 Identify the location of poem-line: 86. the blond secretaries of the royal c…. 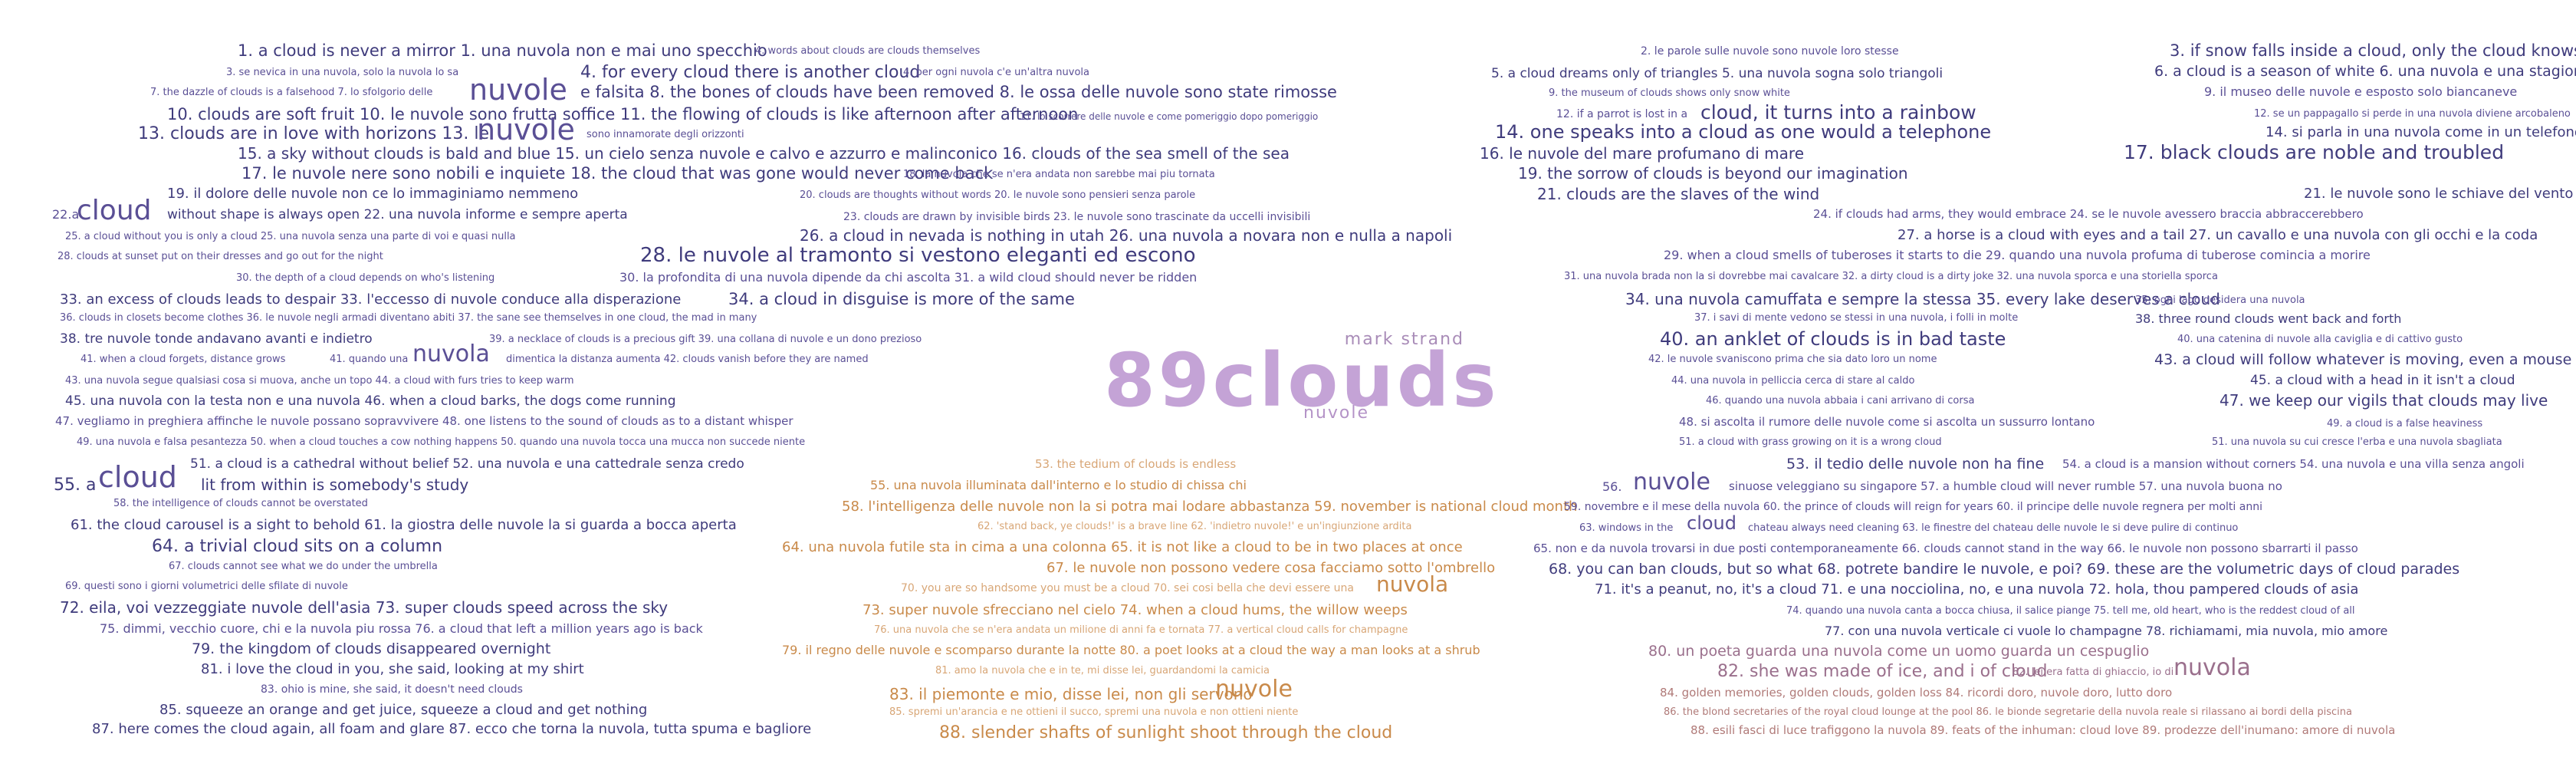
(2008, 712).